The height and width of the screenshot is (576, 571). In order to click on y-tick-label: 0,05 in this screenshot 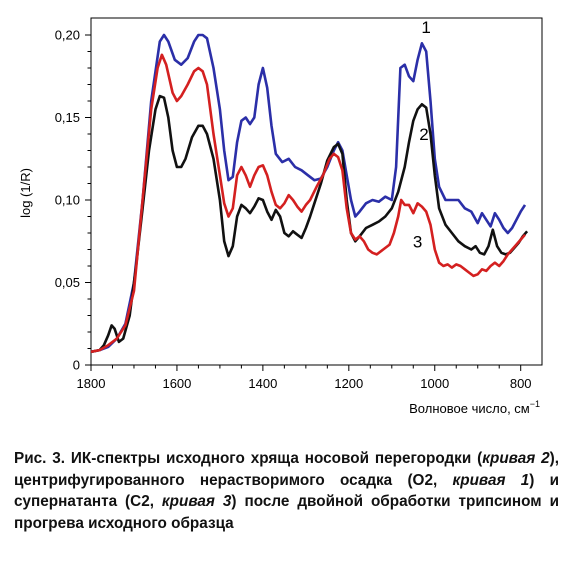, I will do `click(67, 282)`.